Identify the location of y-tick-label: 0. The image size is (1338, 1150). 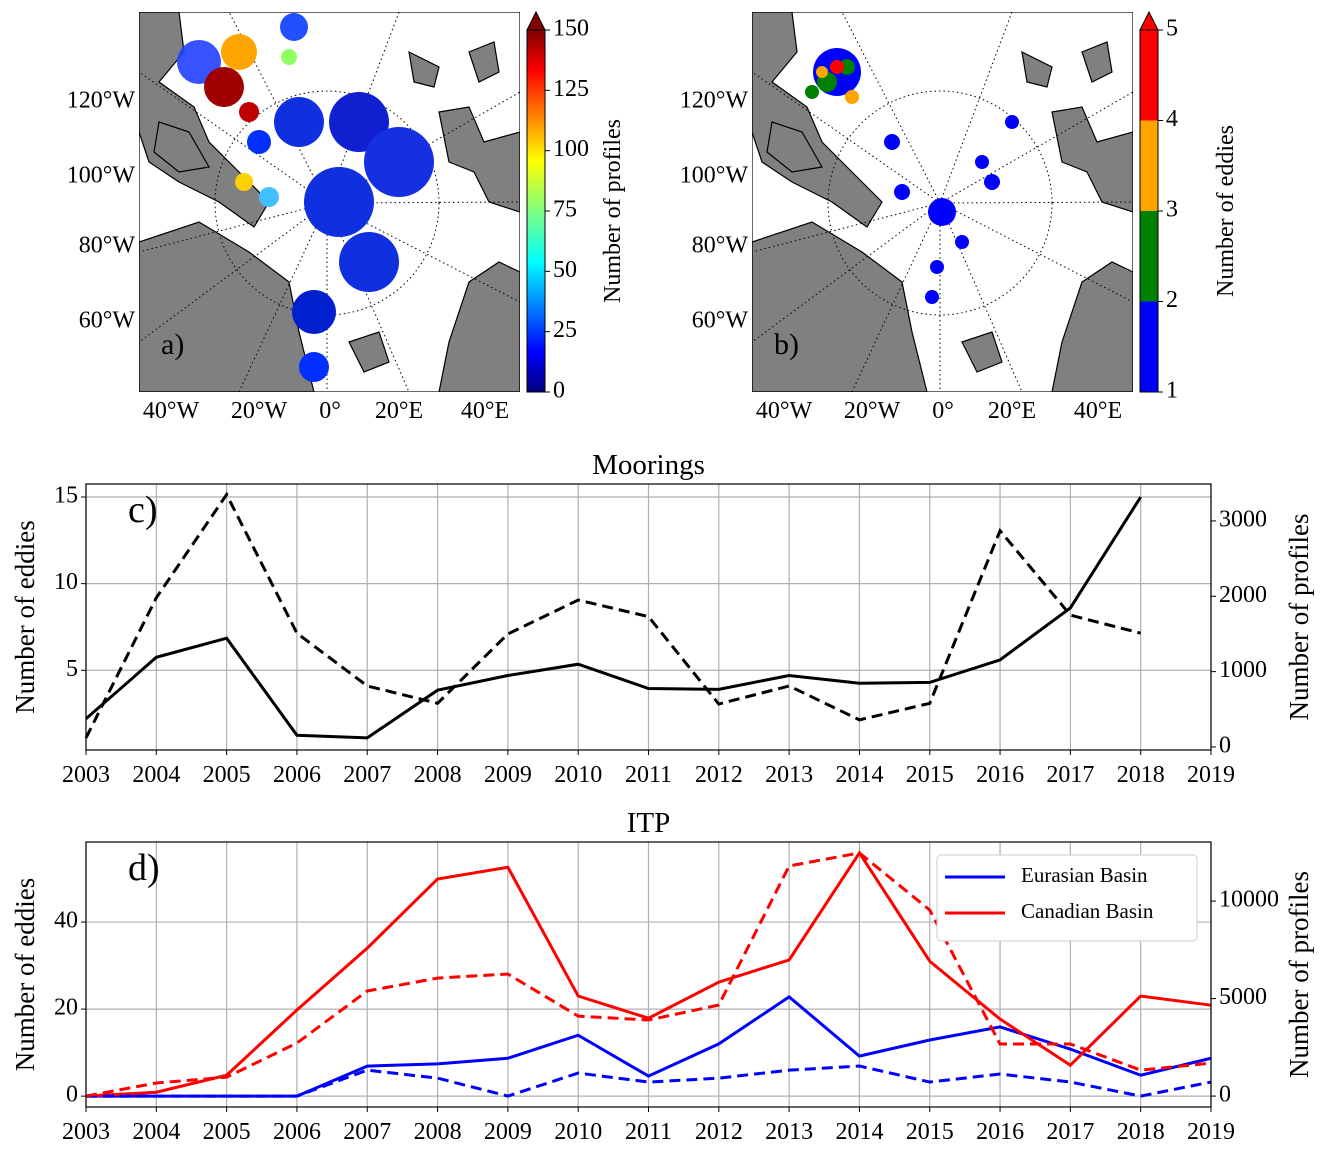
(72, 1095).